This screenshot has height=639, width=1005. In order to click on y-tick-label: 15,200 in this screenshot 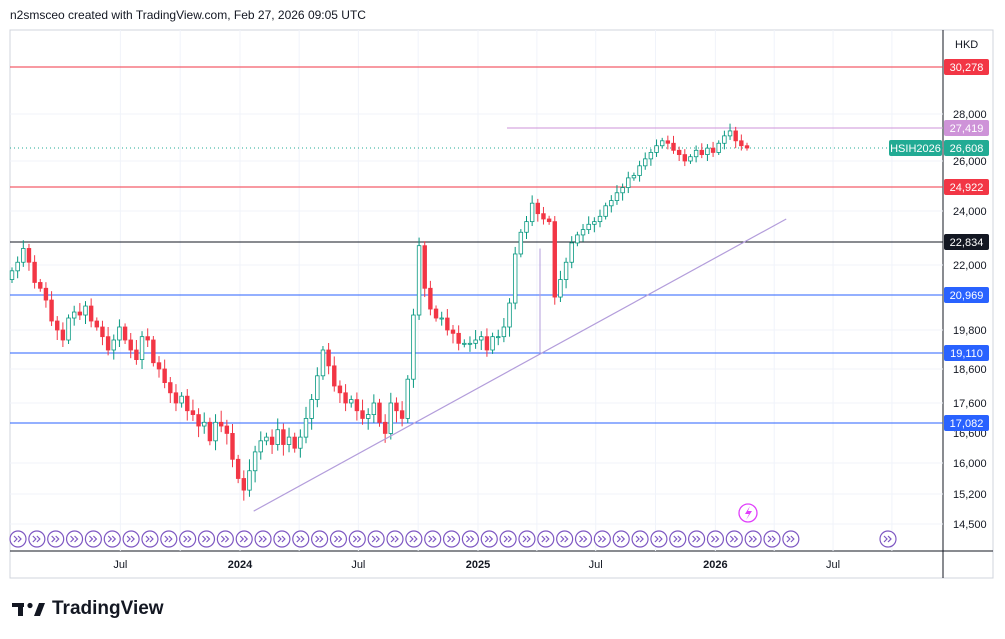, I will do `click(970, 495)`.